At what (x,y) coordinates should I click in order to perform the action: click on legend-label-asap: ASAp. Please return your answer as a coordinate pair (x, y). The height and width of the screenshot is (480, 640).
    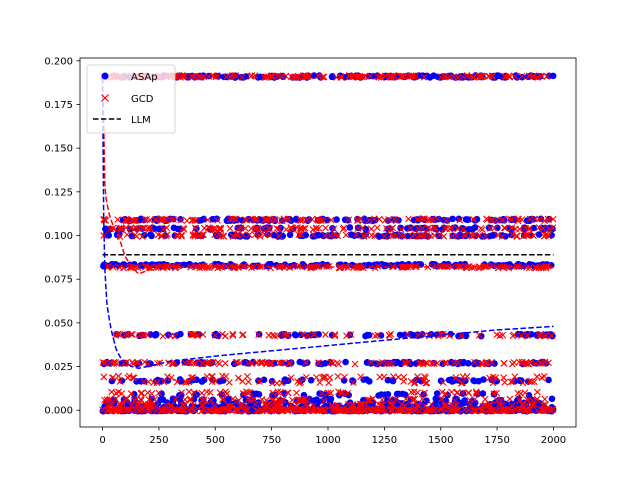
    Looking at the image, I should click on (144, 77).